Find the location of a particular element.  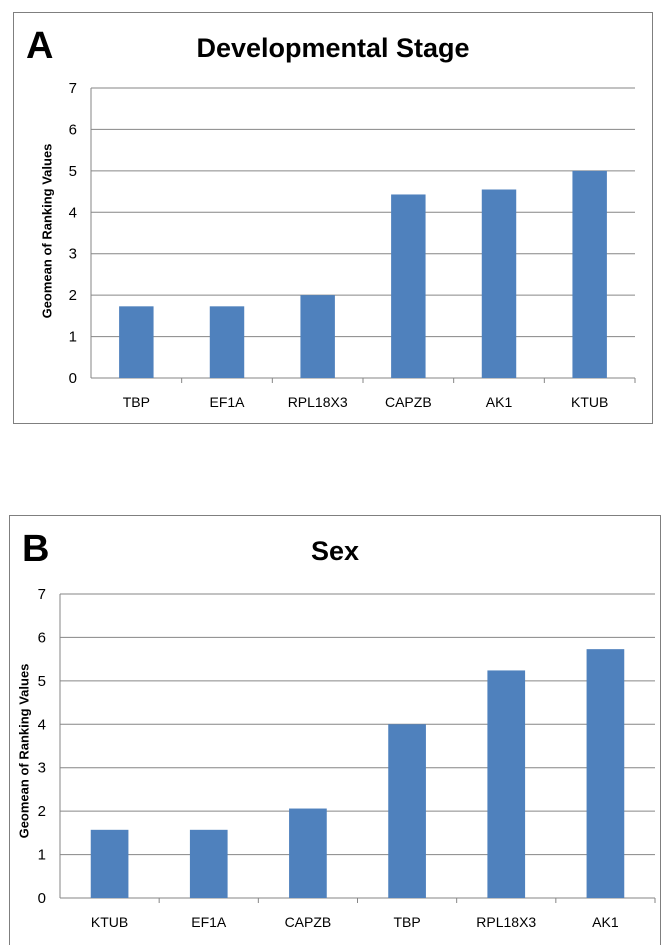

y-tick-label-b: 5 is located at coordinates (42, 681).